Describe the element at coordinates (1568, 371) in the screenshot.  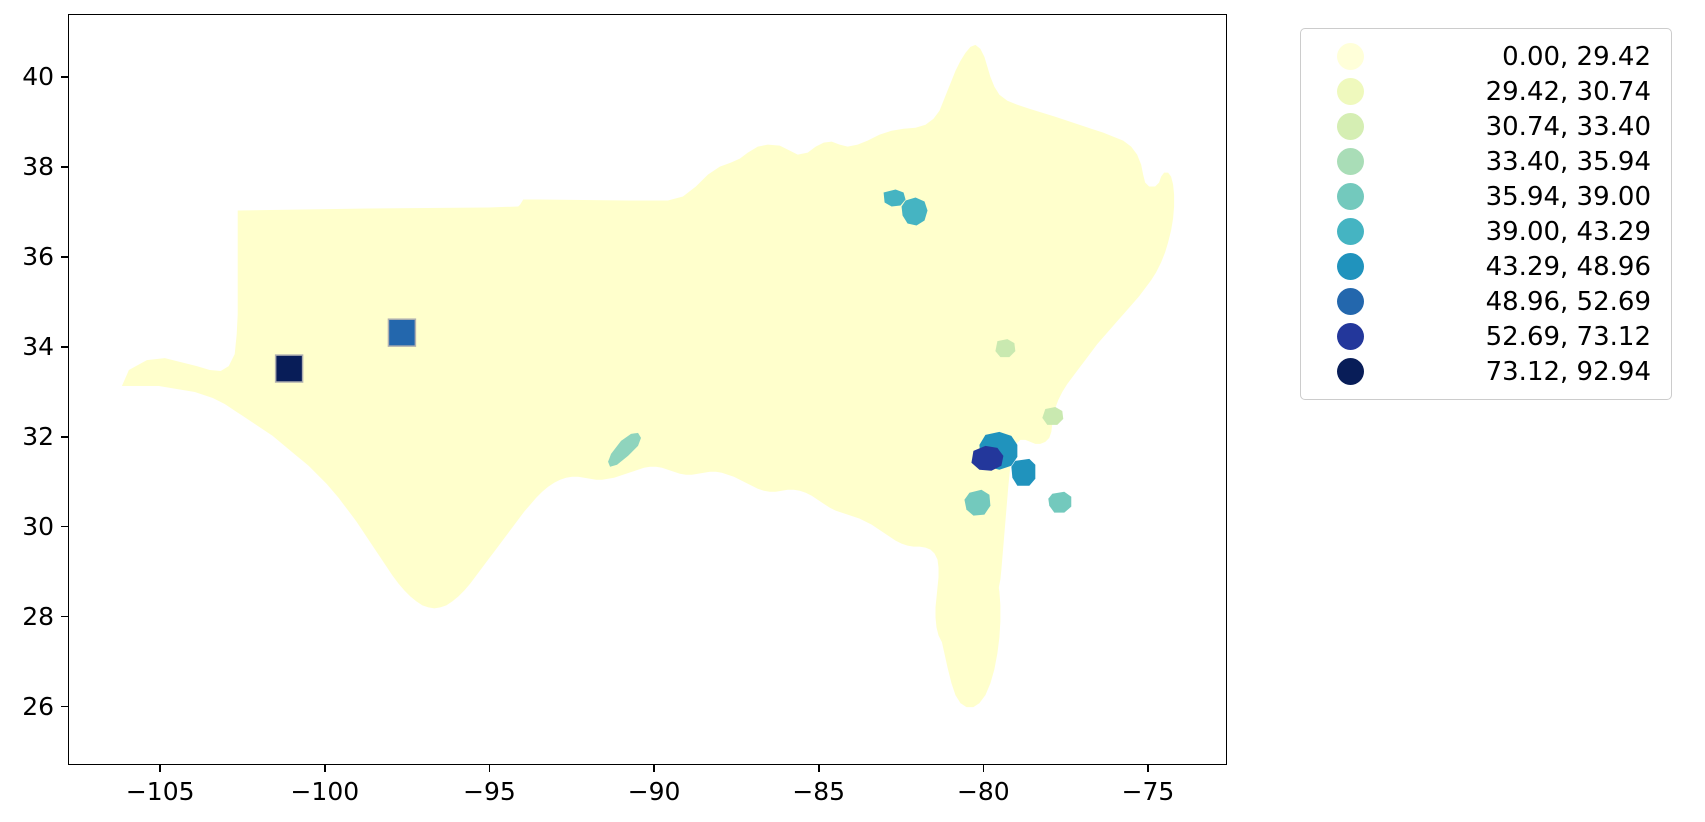
I see `legend-label: 73.12, 92.94` at that location.